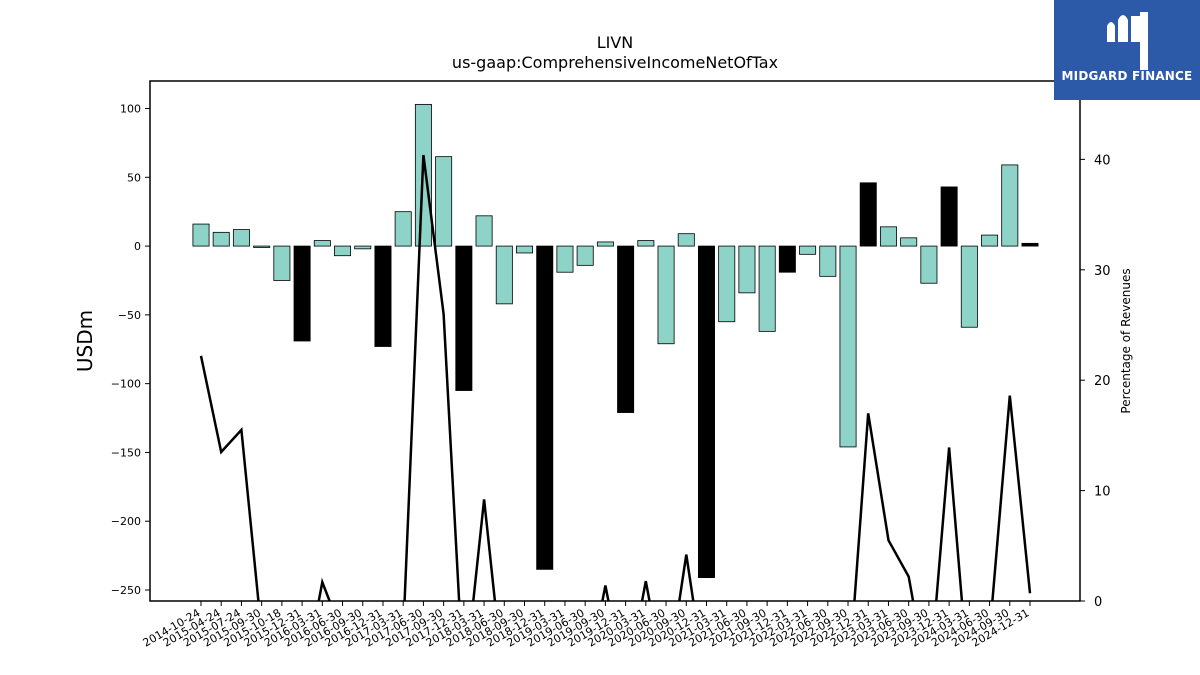 This screenshot has height=675, width=1200. Describe the element at coordinates (1127, 41) in the screenshot. I see `midgard-logo-icon` at that location.